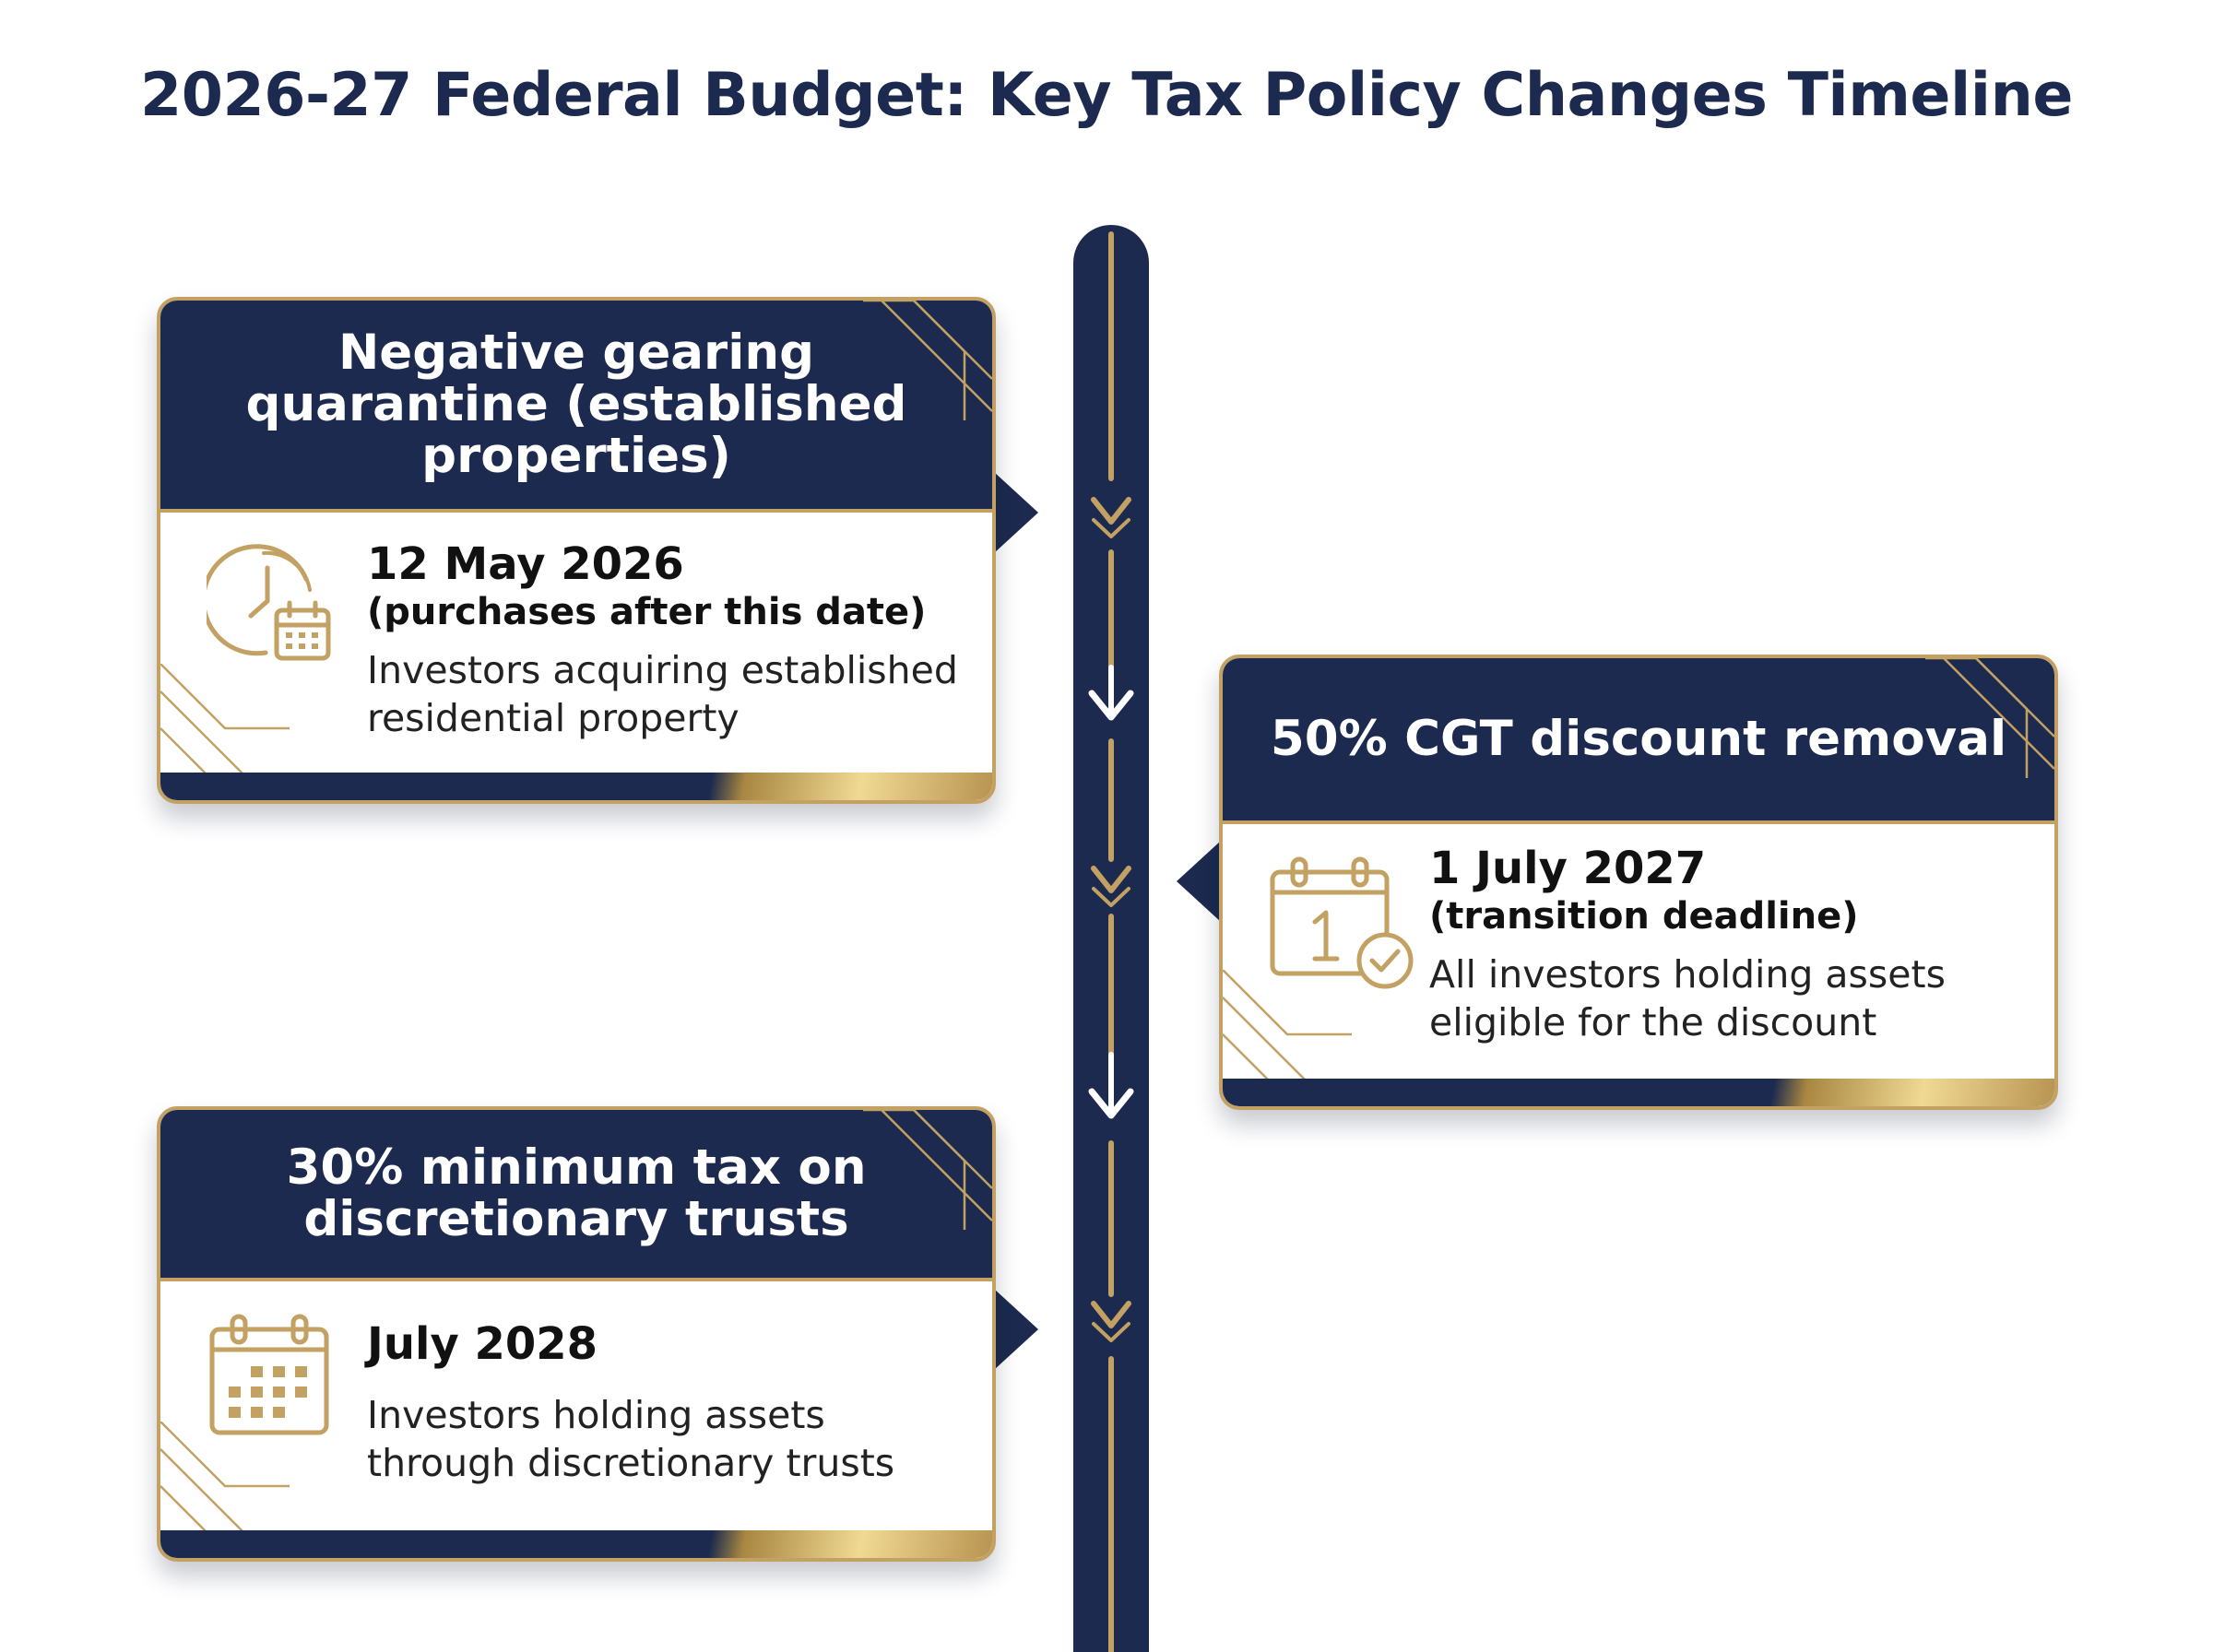  I want to click on card-heading-text: 50% CGT discount removal, so click(1638, 738).